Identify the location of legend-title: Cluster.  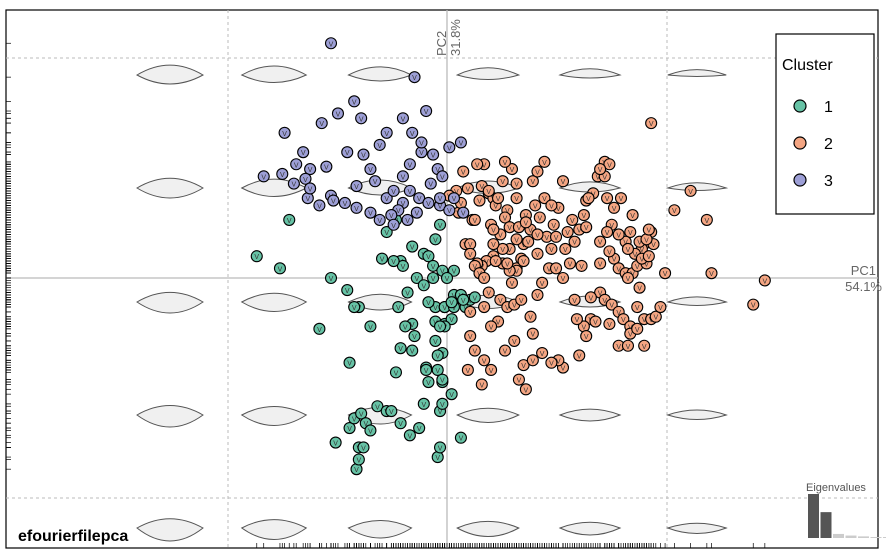
(807, 65).